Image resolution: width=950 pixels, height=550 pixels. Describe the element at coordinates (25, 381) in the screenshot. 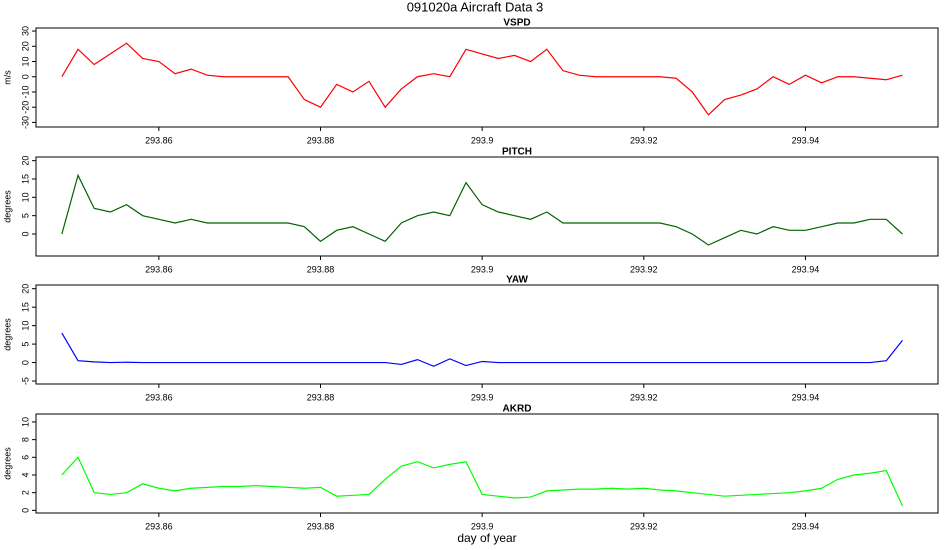

I see `y-tick-label: -5` at that location.